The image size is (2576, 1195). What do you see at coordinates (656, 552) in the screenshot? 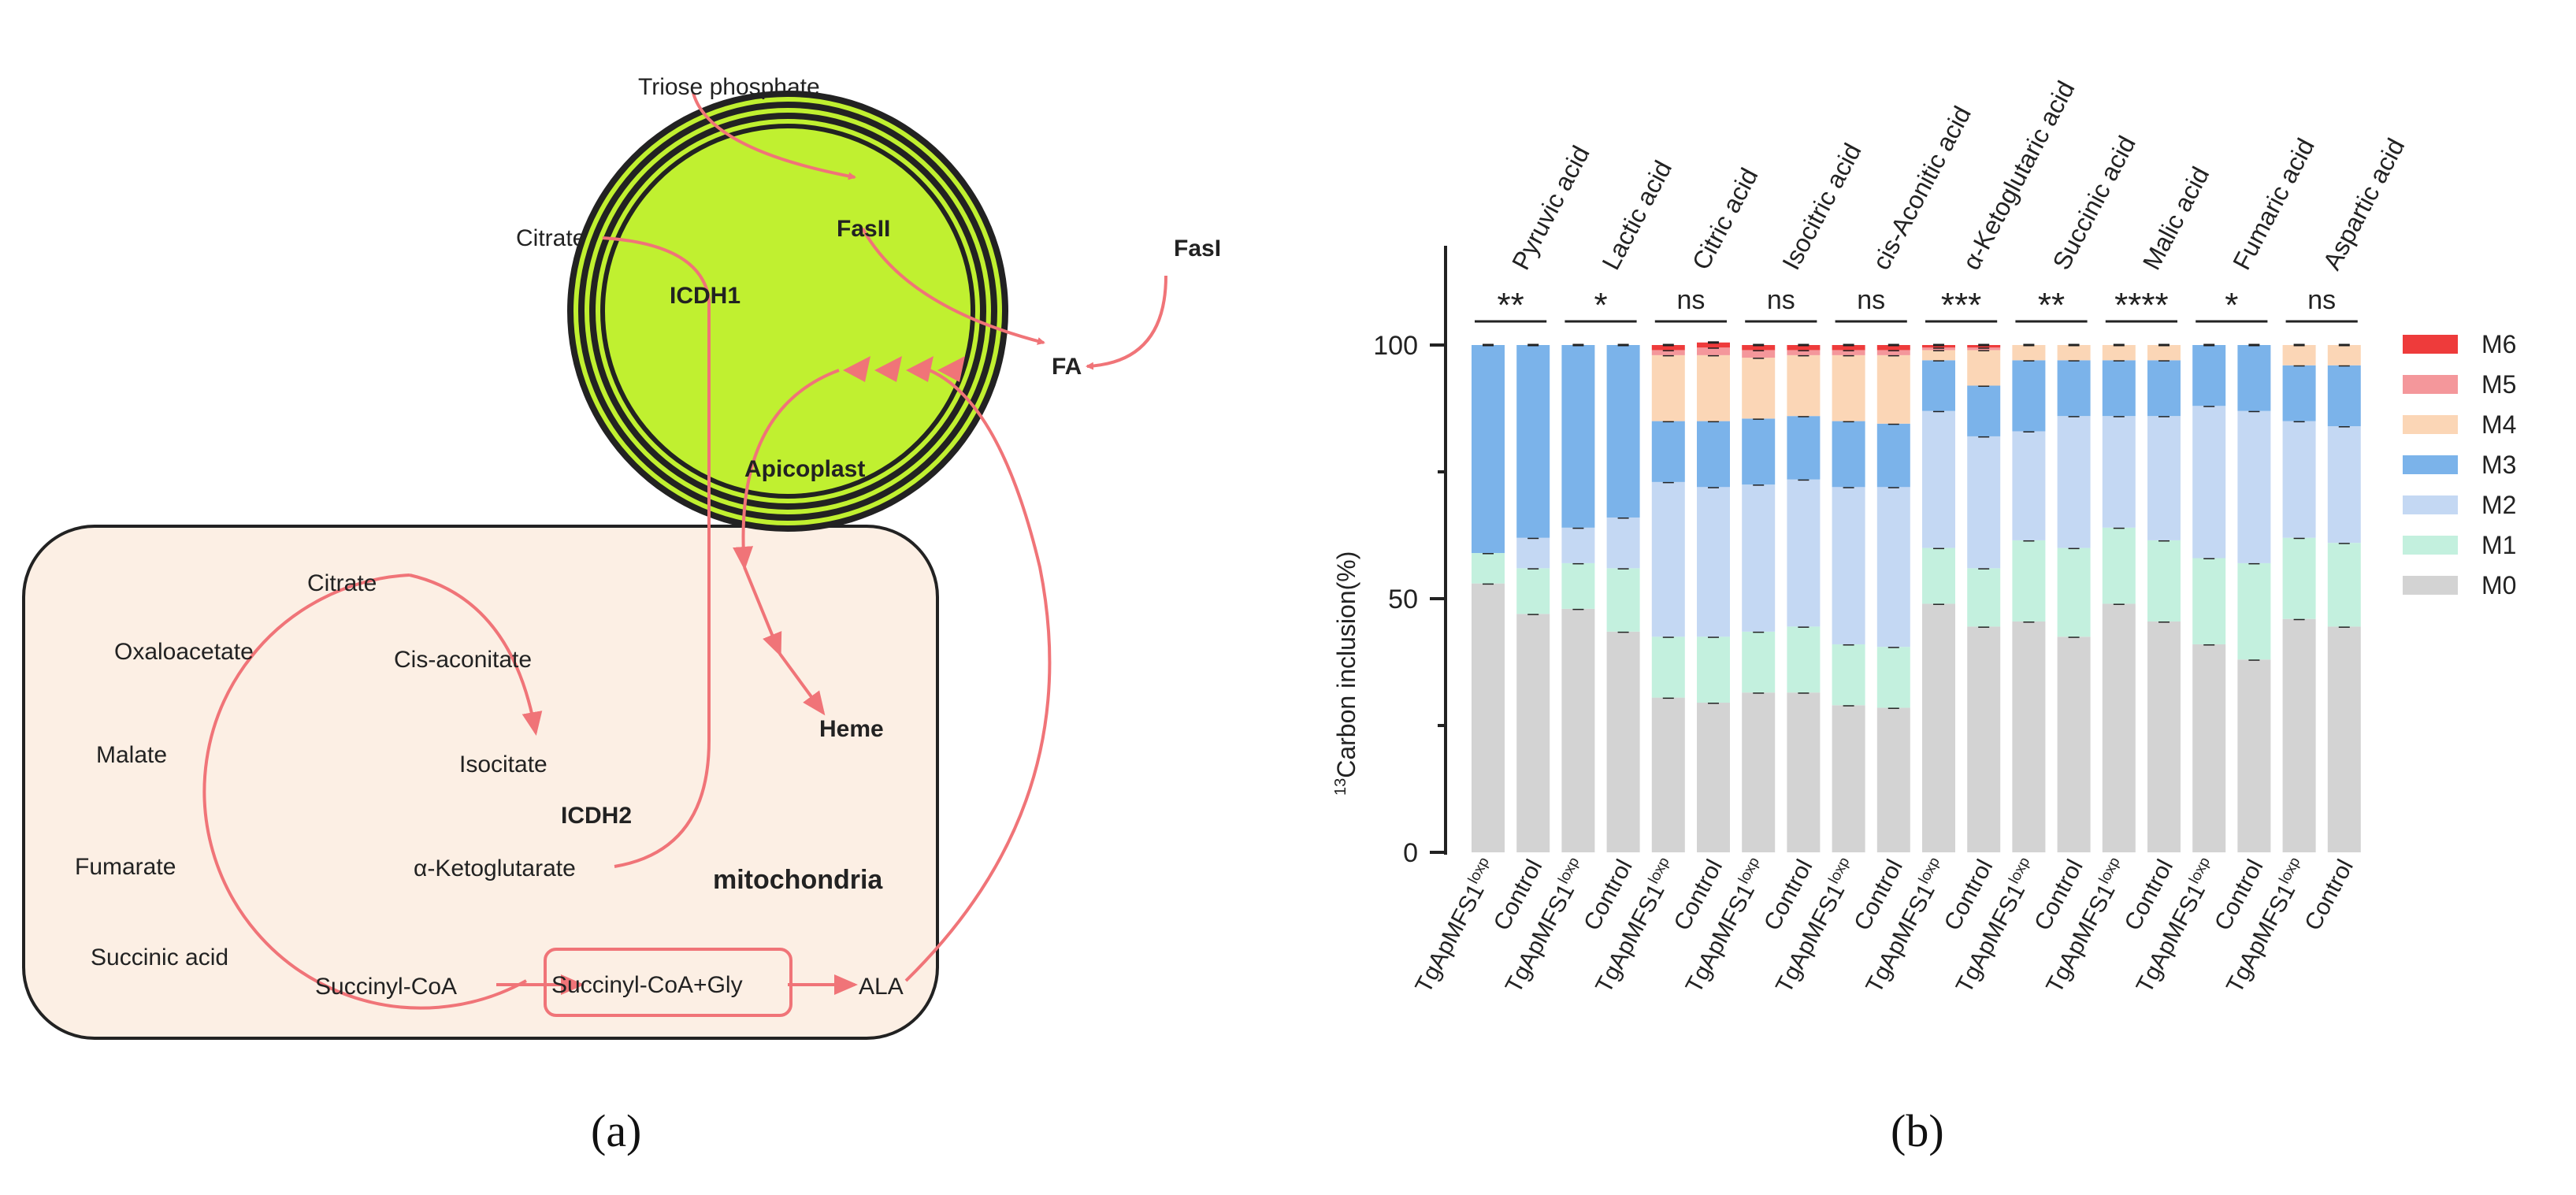
I see `arrow-citrate-icdh` at bounding box center [656, 552].